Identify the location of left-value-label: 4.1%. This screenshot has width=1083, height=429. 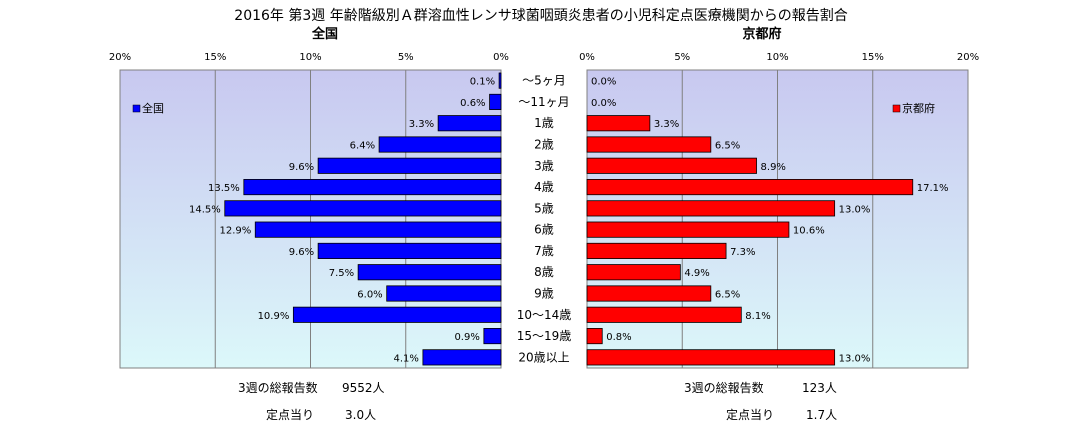
(405, 358).